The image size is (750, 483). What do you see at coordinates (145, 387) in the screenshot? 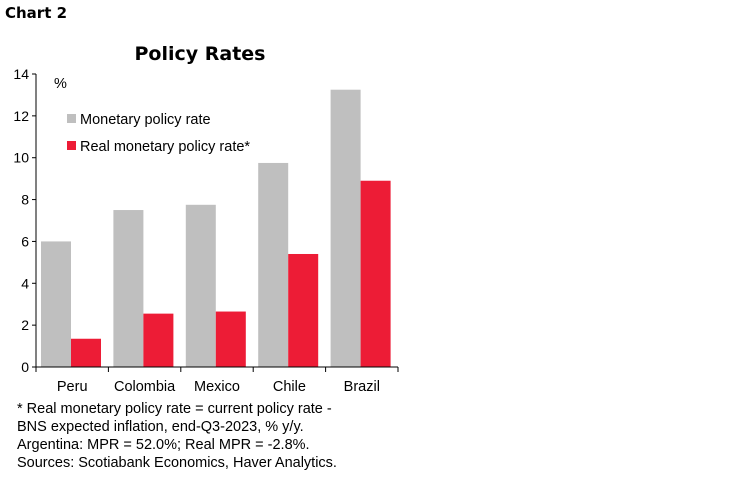
I see `x-category-label: Colombia` at bounding box center [145, 387].